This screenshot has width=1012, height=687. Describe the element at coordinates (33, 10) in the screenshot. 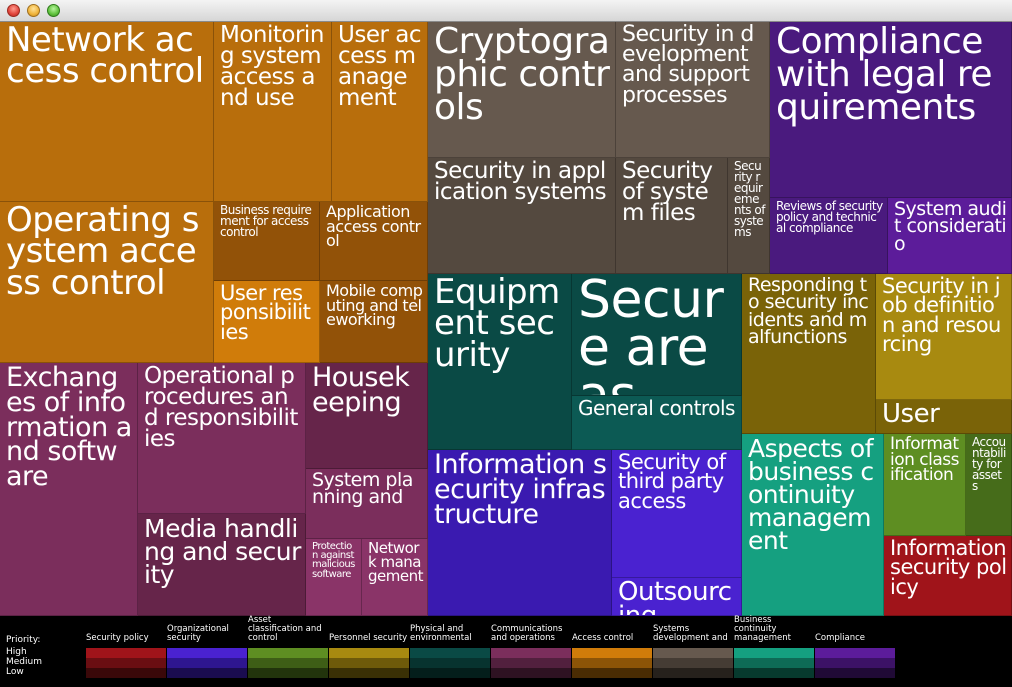

I see `minimize-window-button` at that location.